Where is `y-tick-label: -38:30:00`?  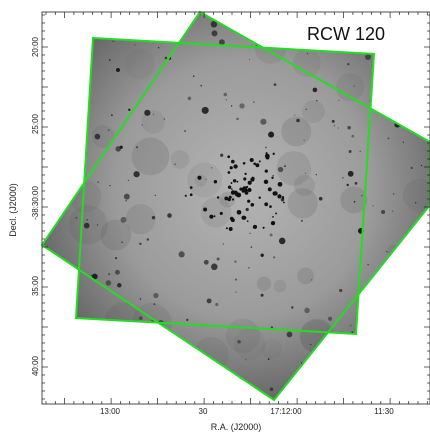
y-tick-label: -38:30:00 is located at coordinates (35, 203).